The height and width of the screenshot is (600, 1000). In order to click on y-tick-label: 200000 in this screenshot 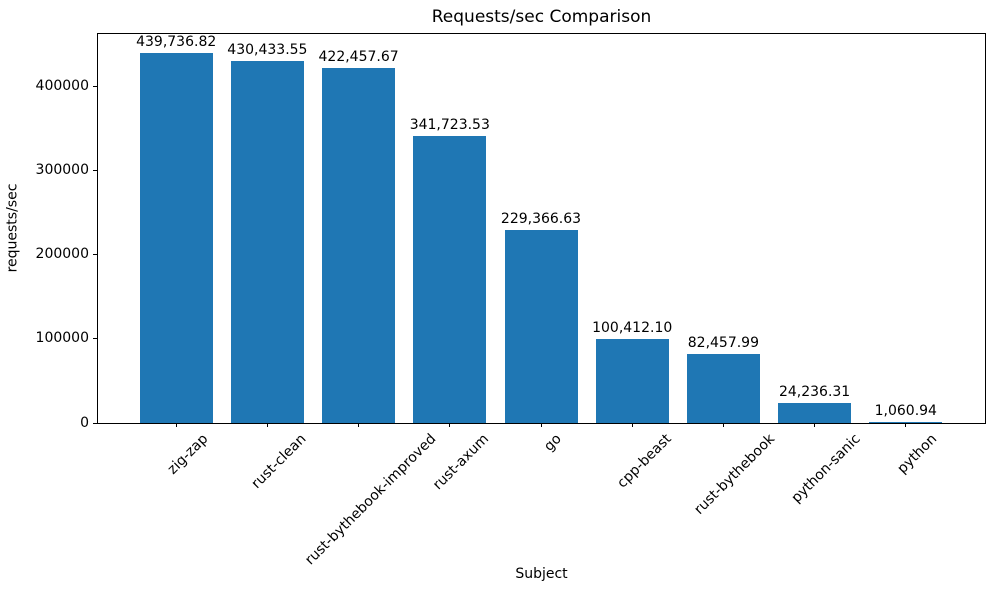, I will do `click(62, 254)`.